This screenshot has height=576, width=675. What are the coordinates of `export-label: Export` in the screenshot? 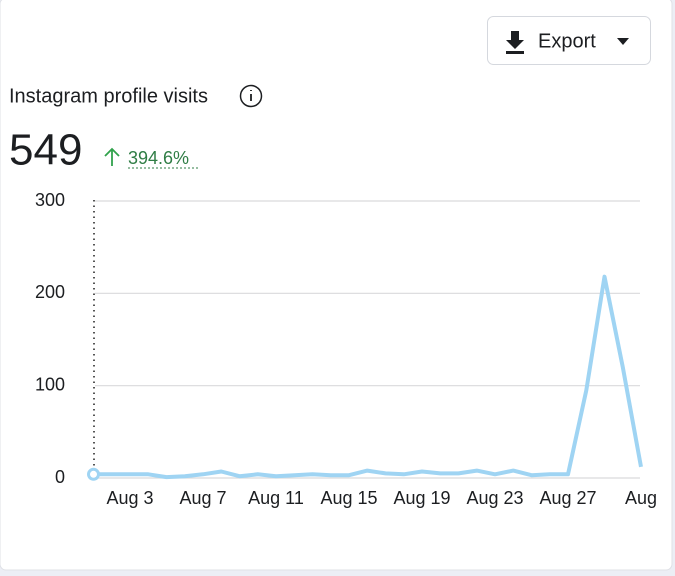 It's located at (567, 41).